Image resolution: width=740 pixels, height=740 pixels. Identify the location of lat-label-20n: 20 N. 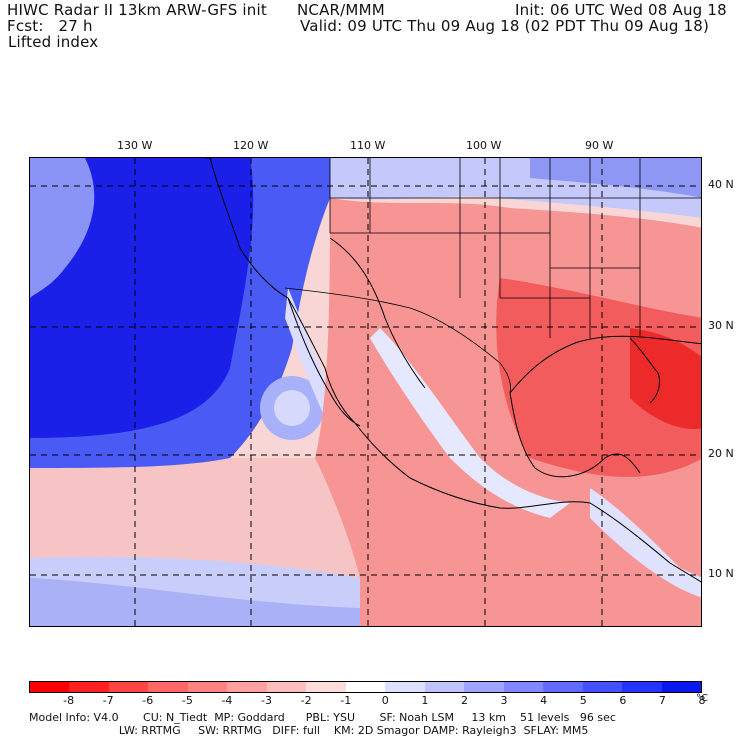
(721, 453).